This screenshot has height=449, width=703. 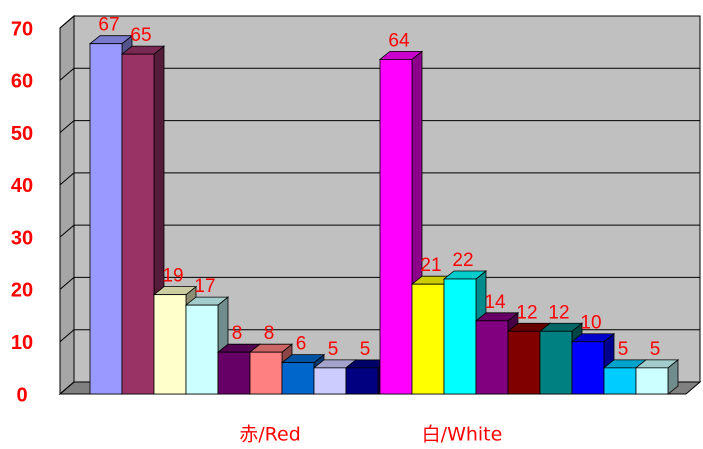 I want to click on y-tick-label: 10, so click(x=22, y=343).